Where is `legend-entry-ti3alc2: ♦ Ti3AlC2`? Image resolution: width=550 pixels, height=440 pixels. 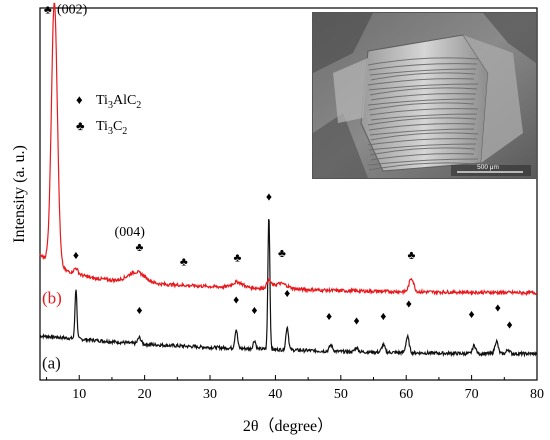 legend-entry-ti3alc2: ♦ Ti3AlC2 is located at coordinates (108, 101).